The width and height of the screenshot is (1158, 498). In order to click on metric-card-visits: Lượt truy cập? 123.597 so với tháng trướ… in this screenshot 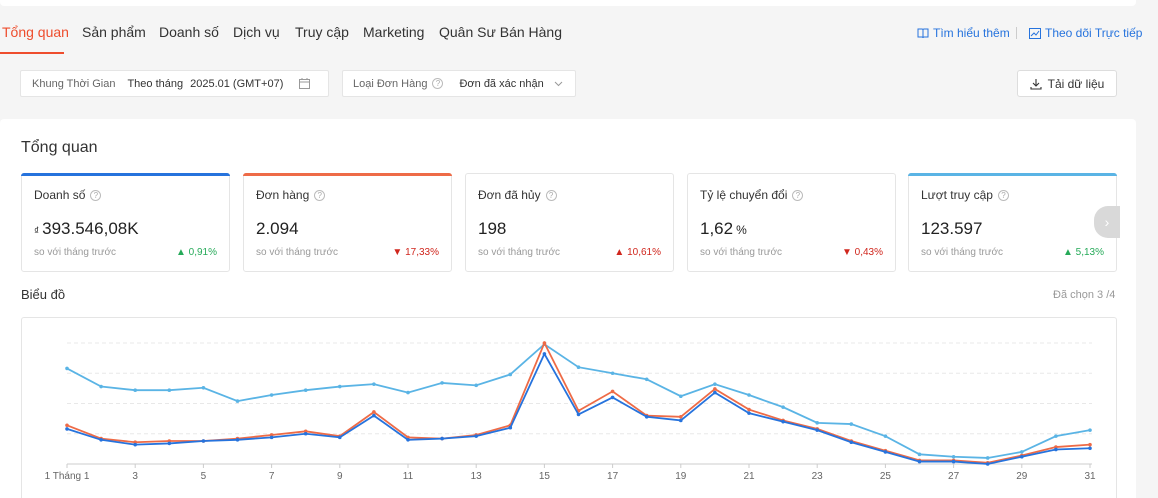, I will do `click(1012, 222)`.